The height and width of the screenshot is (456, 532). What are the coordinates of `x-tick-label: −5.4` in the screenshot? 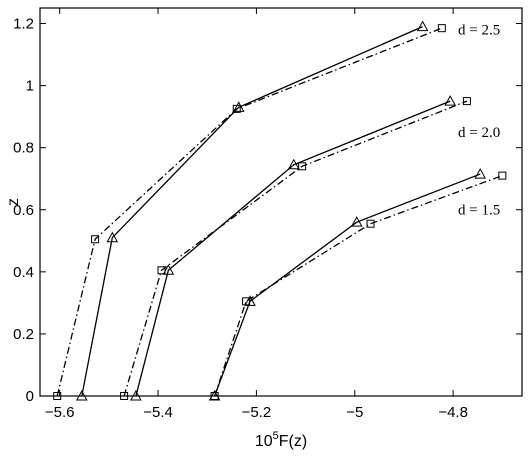 It's located at (158, 412).